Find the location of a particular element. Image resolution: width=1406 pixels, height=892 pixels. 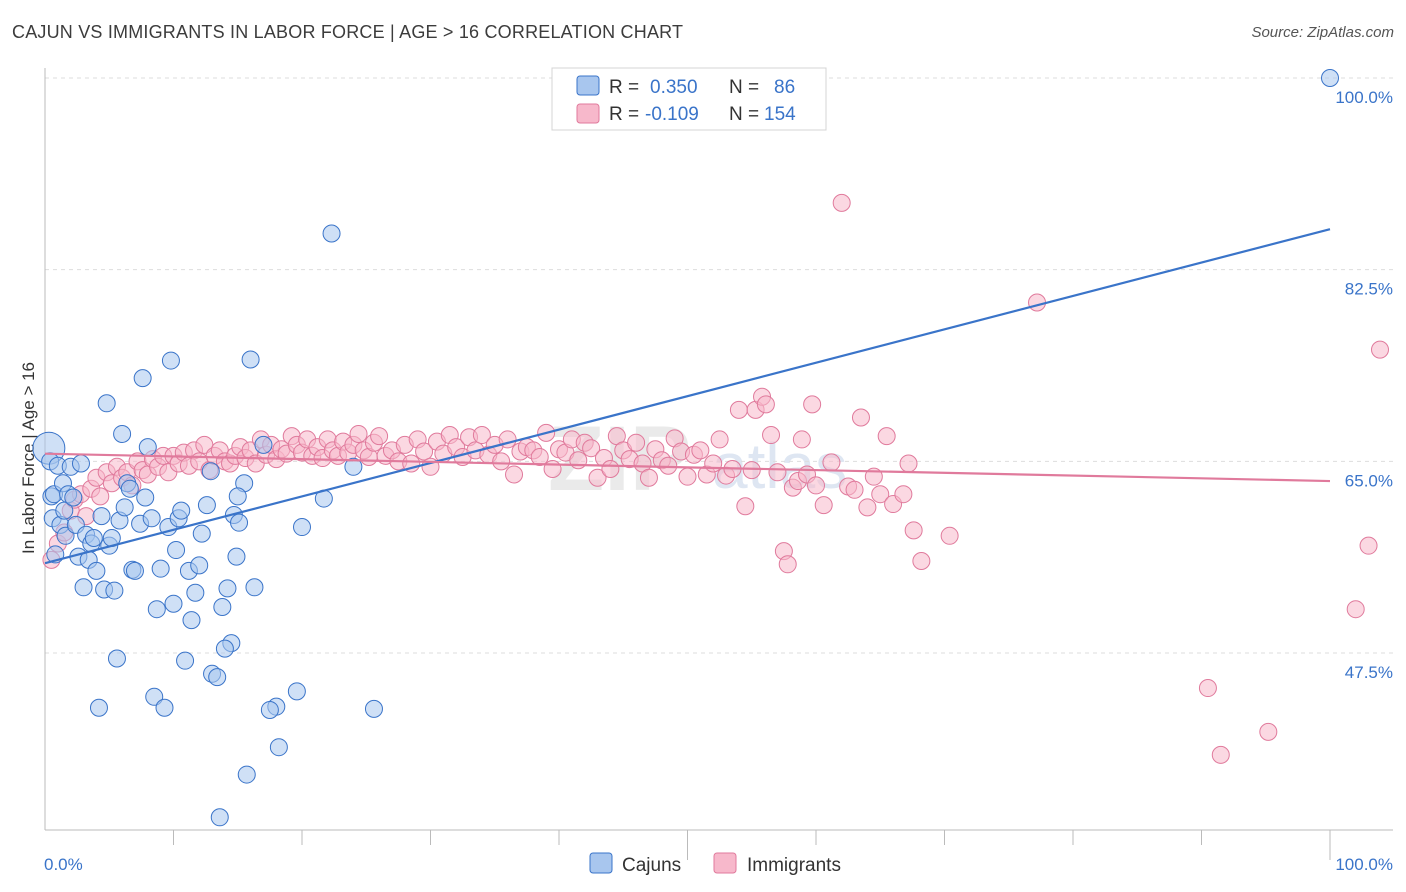

legend-n-value-immigrants: 154 is located at coordinates (780, 114).